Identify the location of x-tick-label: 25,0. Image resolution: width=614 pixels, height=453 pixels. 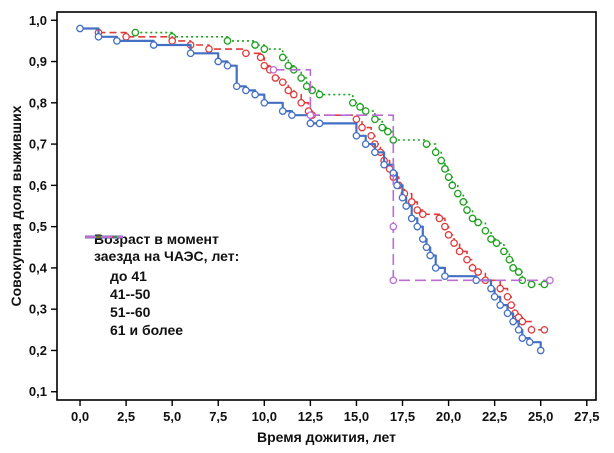
(540, 416).